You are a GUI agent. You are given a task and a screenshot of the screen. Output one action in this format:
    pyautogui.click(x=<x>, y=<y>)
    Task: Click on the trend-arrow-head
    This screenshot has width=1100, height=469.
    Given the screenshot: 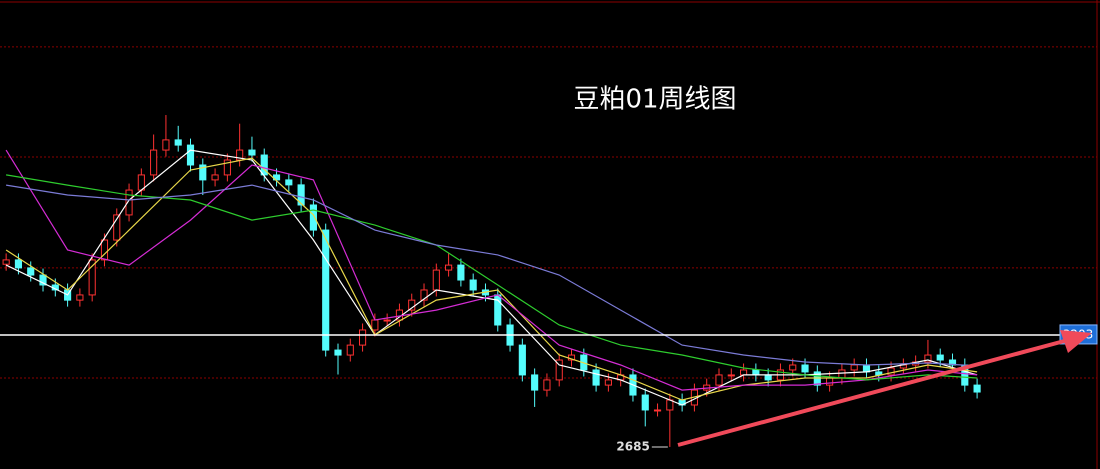 What is the action you would take?
    pyautogui.click(x=1076, y=341)
    